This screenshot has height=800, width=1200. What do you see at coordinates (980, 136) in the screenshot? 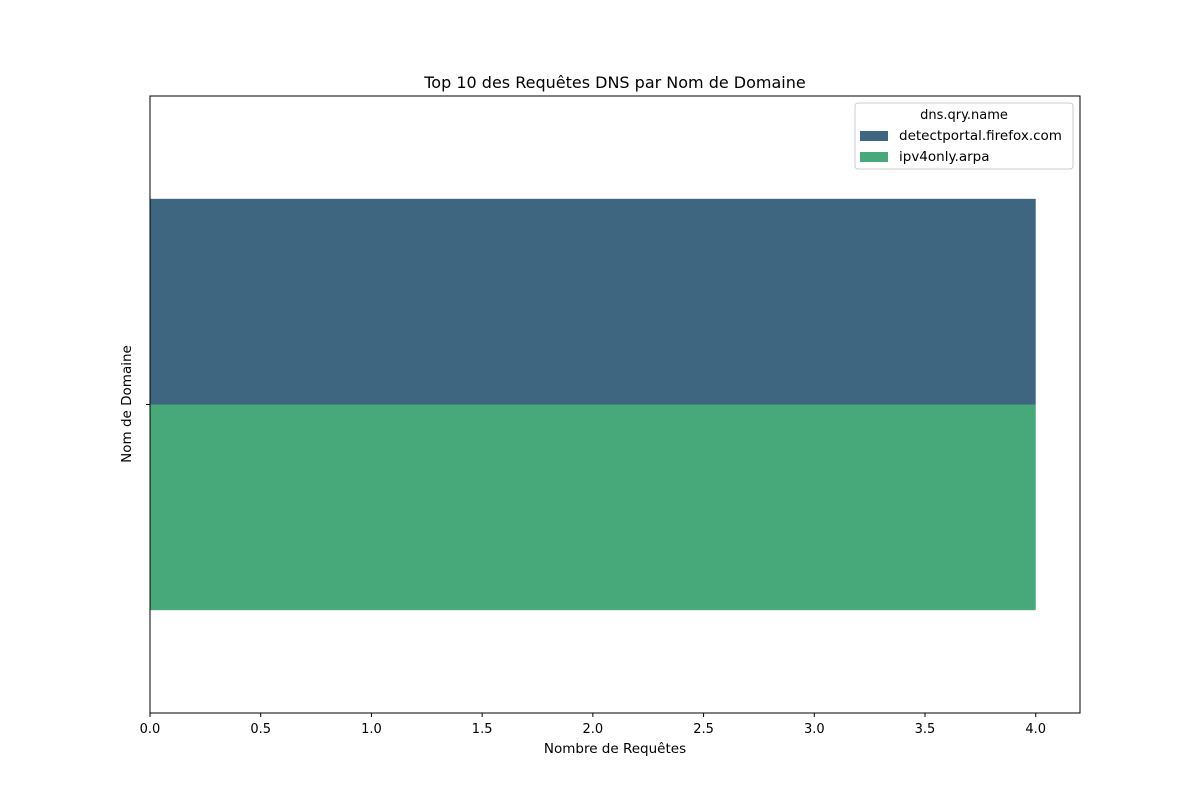
I see `legend-label: detectportal.firefox.com` at bounding box center [980, 136].